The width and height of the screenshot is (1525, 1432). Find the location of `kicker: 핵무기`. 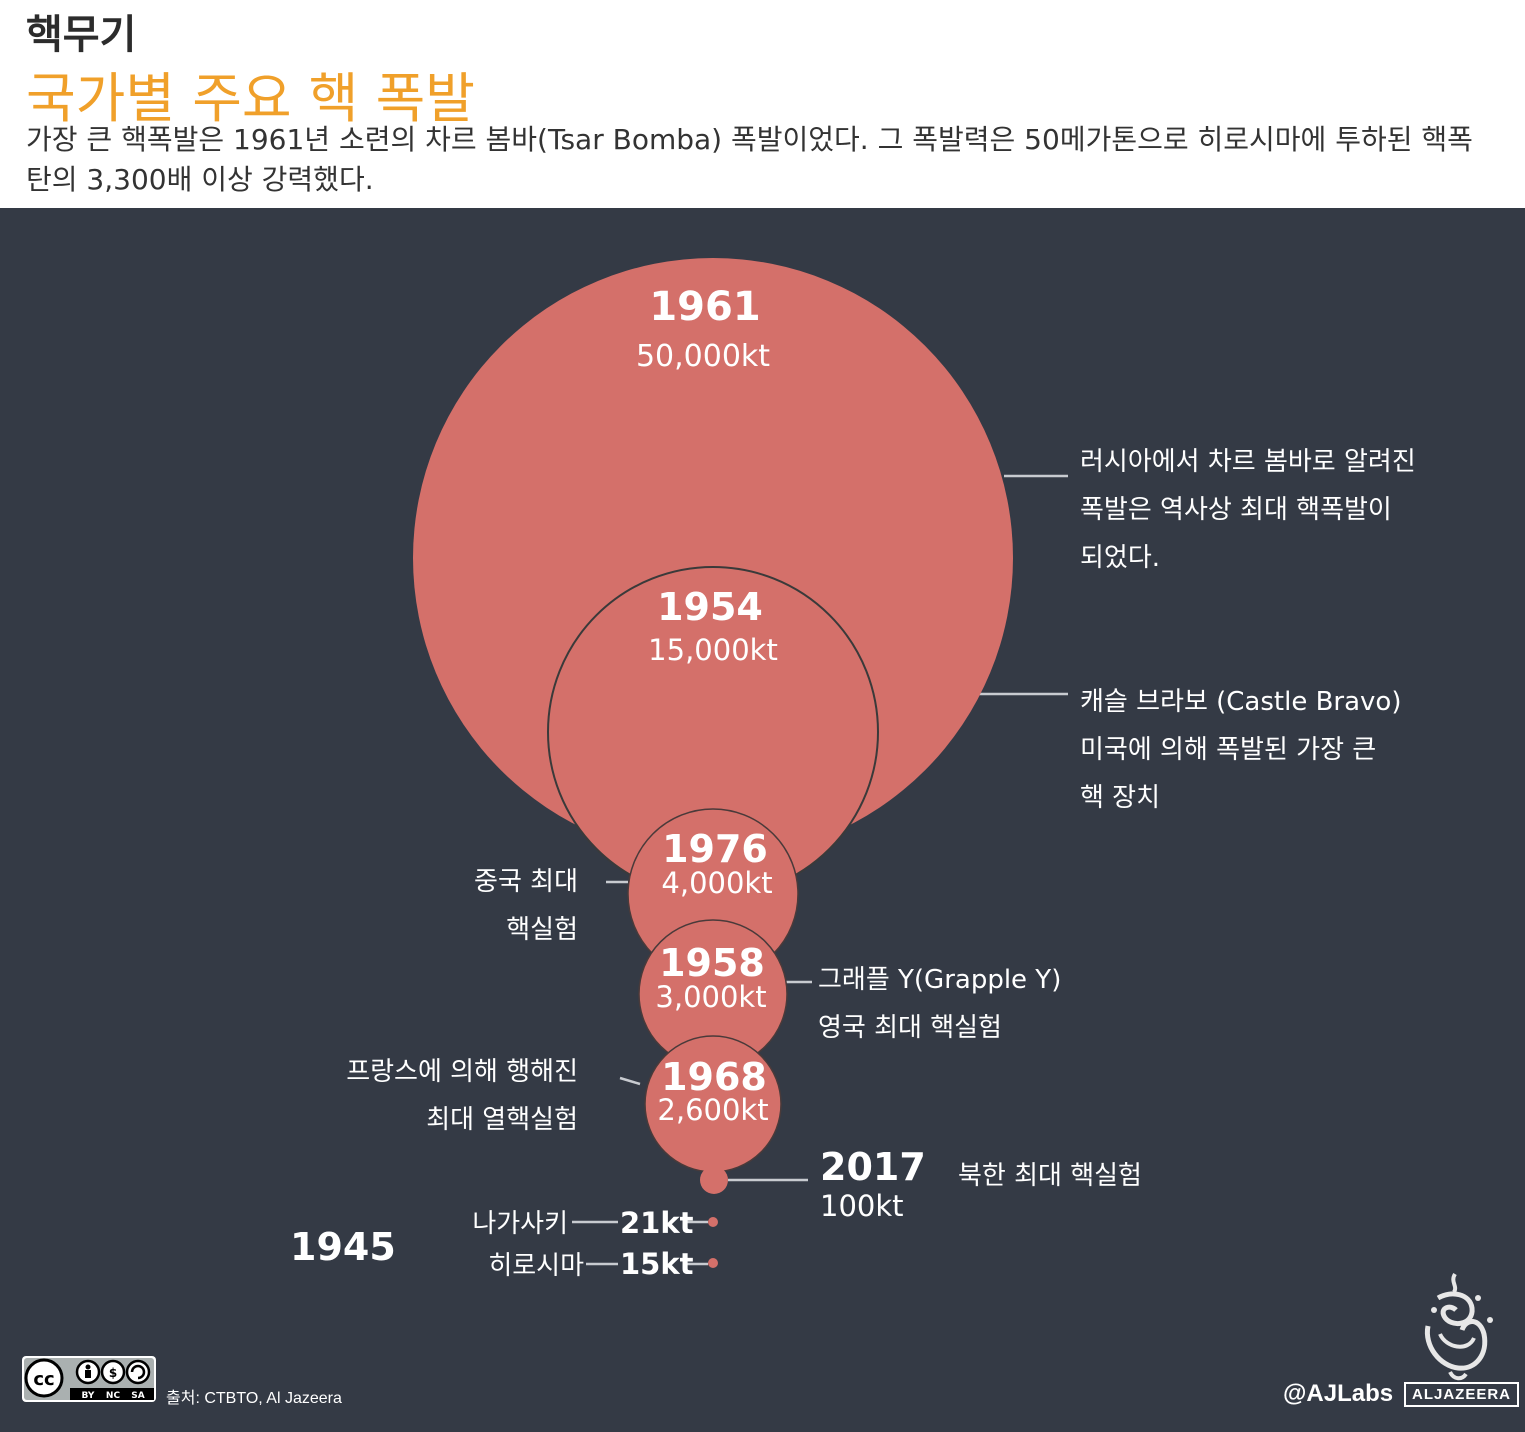

kicker: 핵무기 is located at coordinates (81, 35).